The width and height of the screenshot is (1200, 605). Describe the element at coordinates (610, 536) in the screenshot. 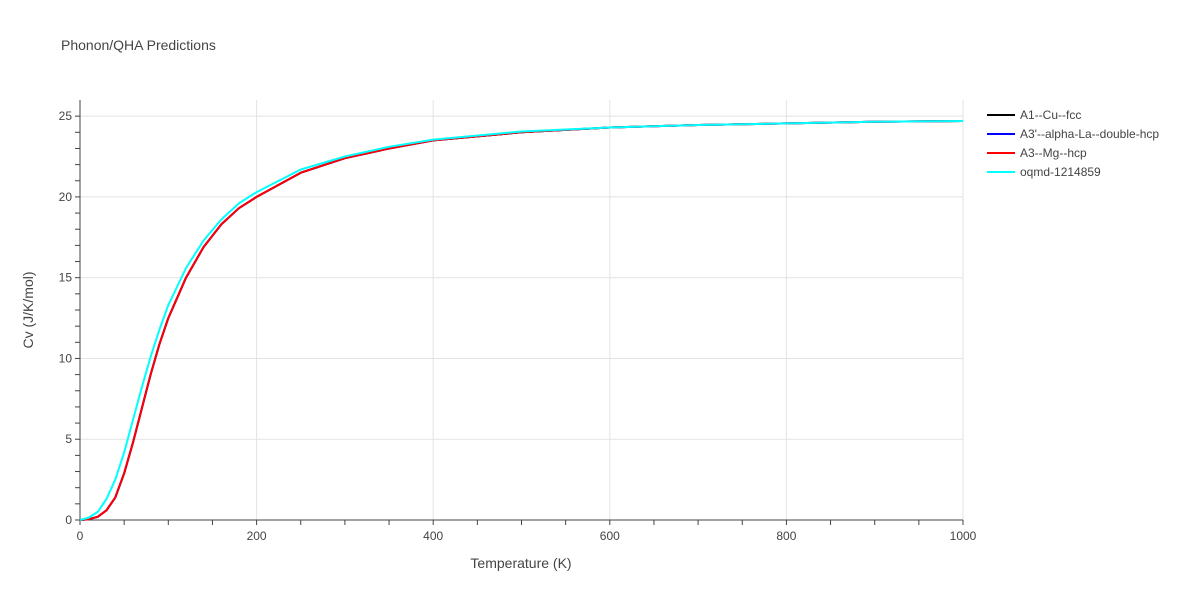

I see `x-tick-label: 600` at that location.